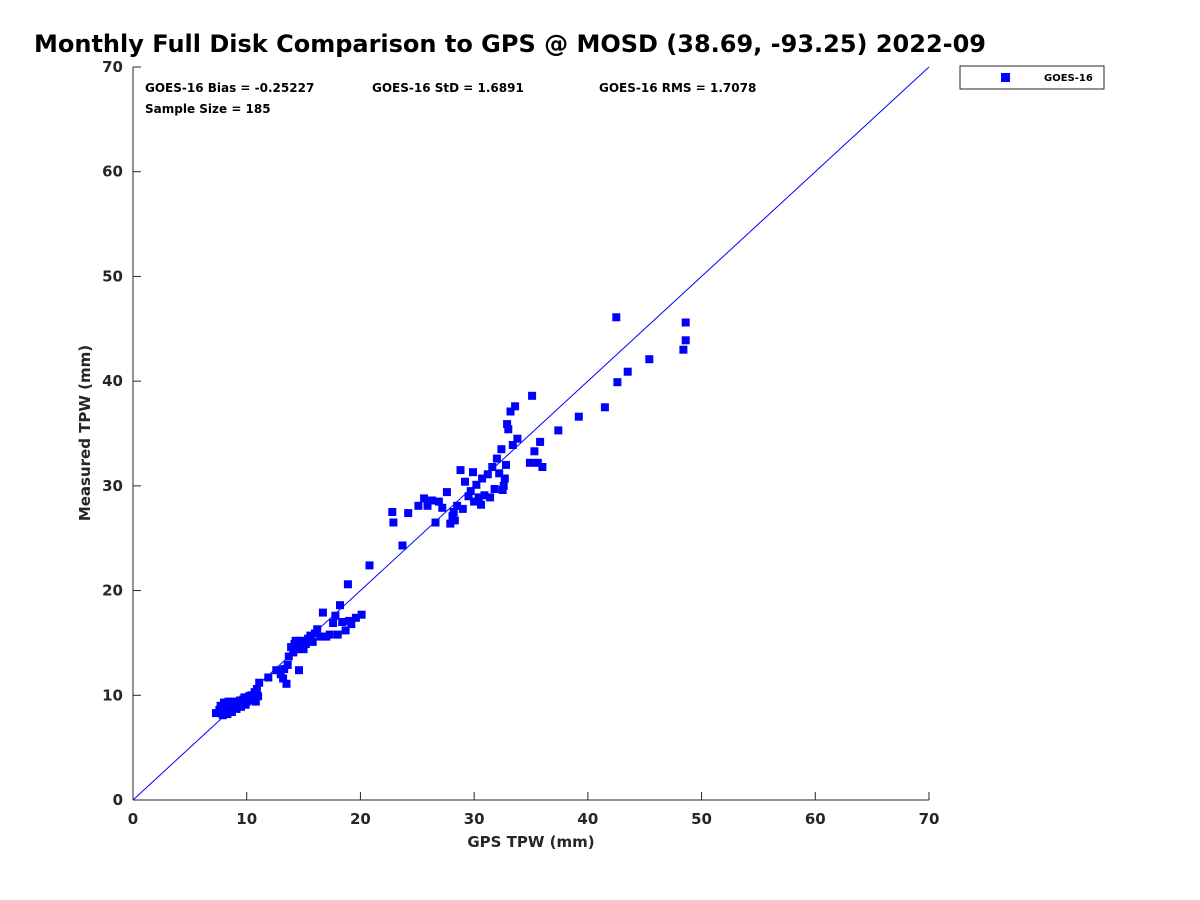  Describe the element at coordinates (208, 109) in the screenshot. I see `sample-size-annotation: Sample Size = 185` at that location.